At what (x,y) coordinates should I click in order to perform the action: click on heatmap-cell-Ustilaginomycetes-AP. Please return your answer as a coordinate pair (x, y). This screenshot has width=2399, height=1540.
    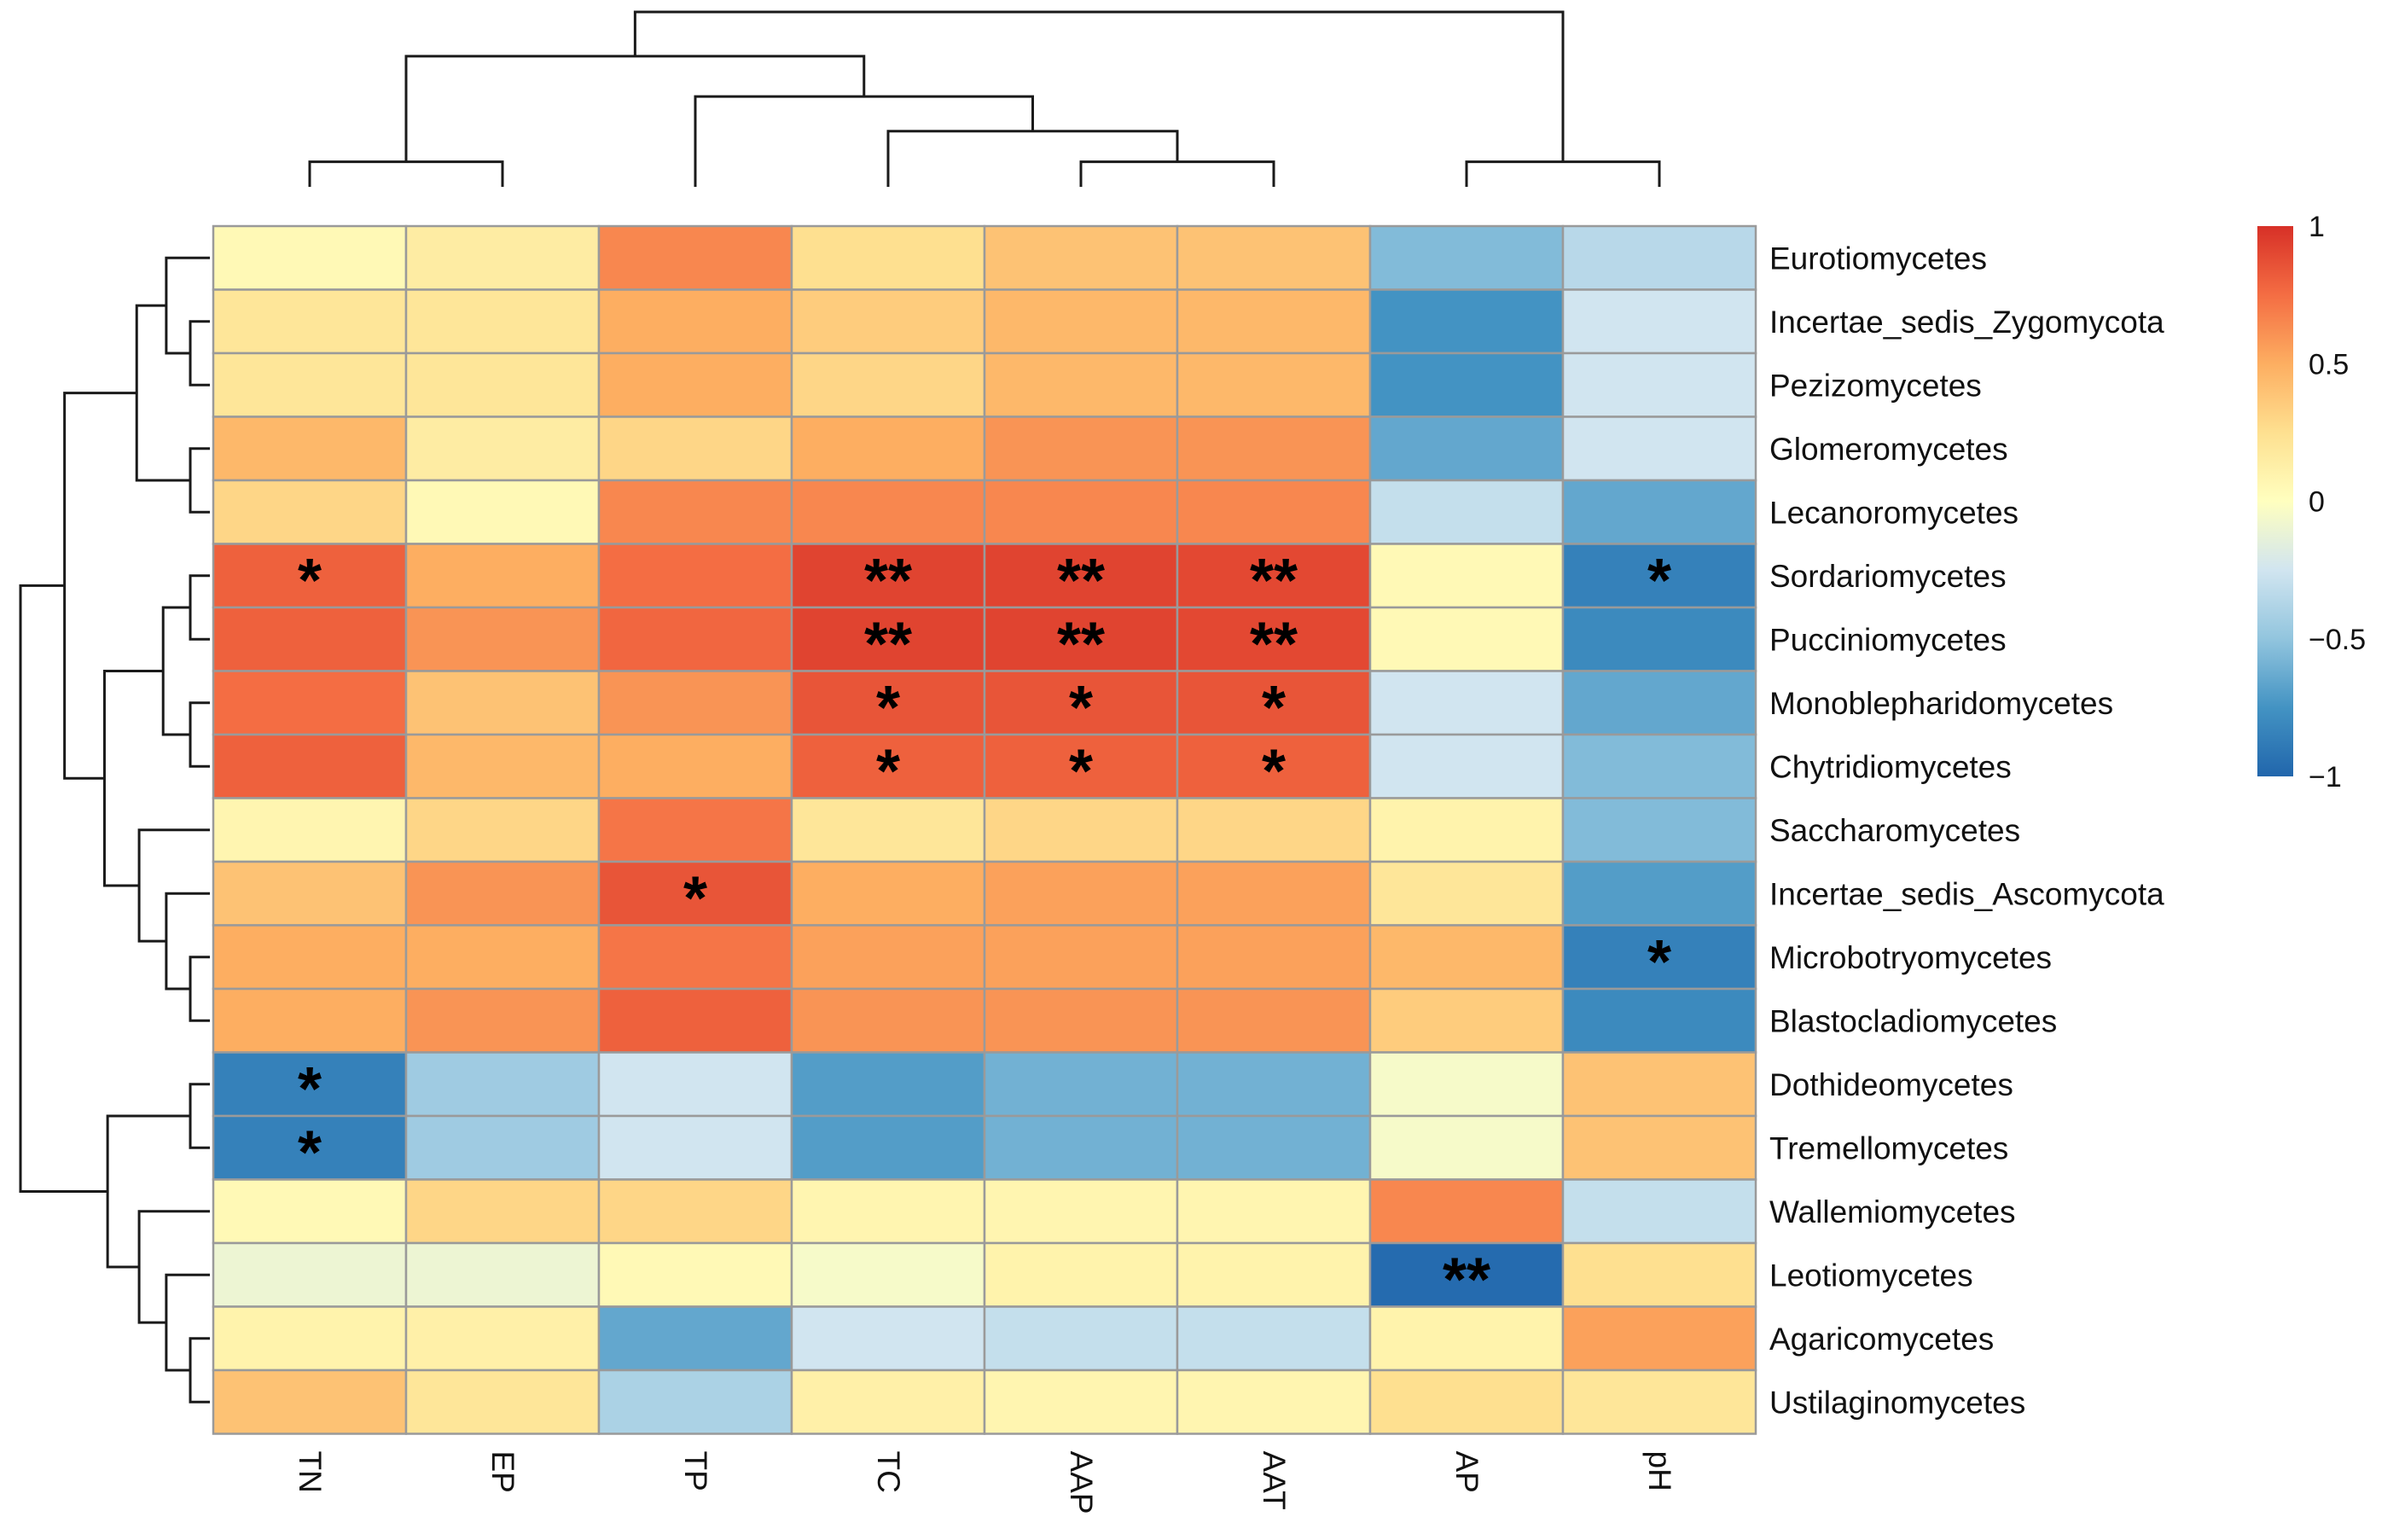
    Looking at the image, I should click on (1466, 1402).